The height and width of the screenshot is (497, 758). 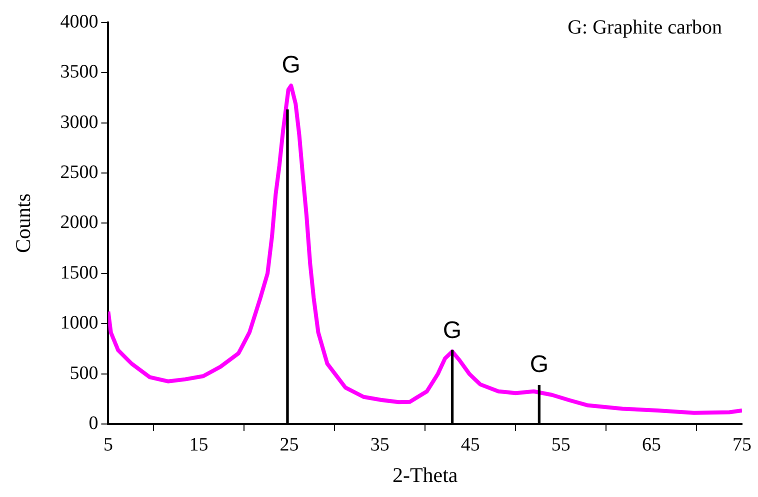 I want to click on y-tick-label: 0, so click(x=93, y=423).